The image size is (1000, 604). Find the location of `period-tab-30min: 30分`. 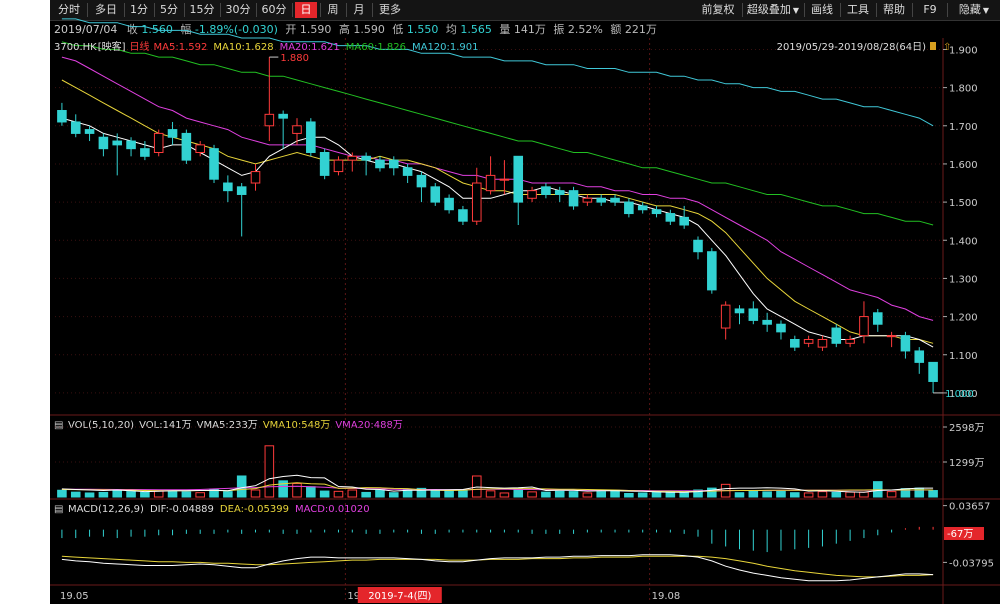

period-tab-30min: 30分 is located at coordinates (238, 9).